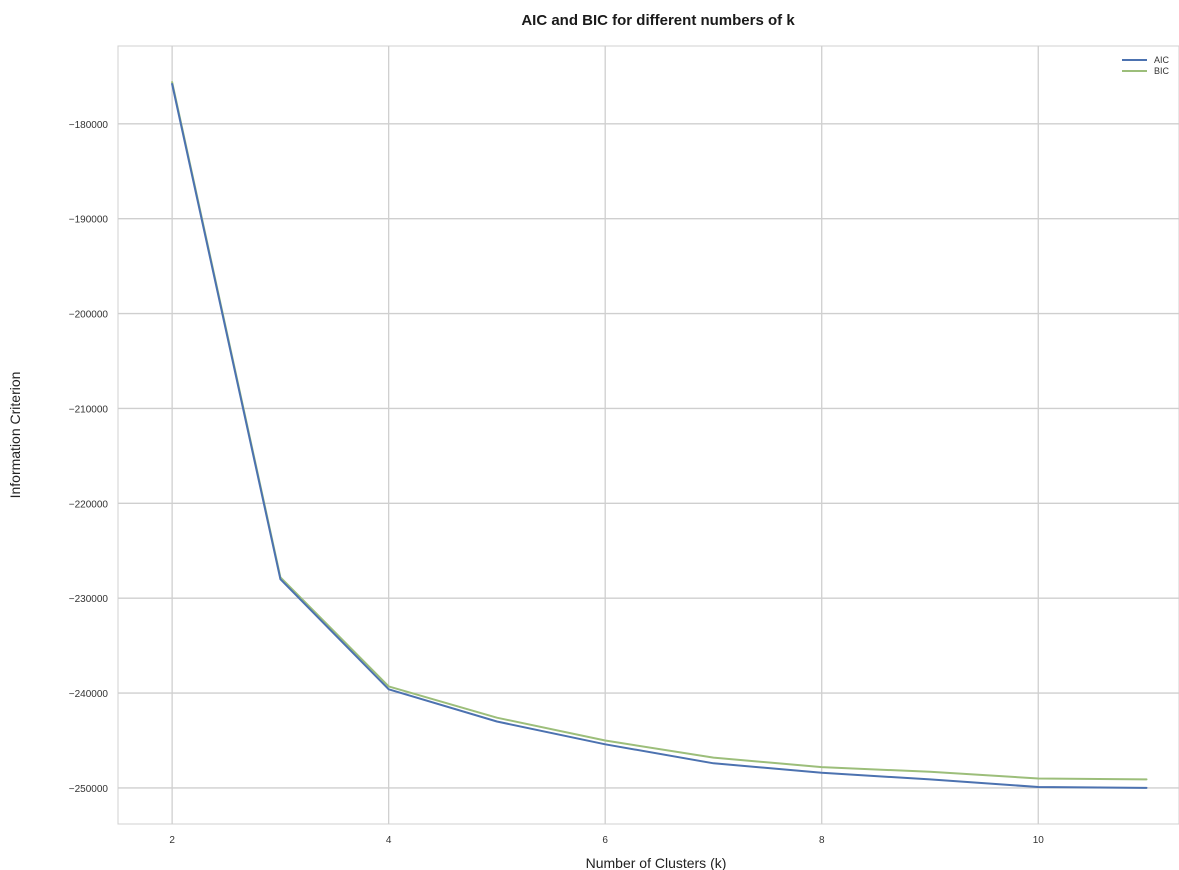 The image size is (1179, 870). What do you see at coordinates (89, 789) in the screenshot?
I see `y-tick-label: −250000` at bounding box center [89, 789].